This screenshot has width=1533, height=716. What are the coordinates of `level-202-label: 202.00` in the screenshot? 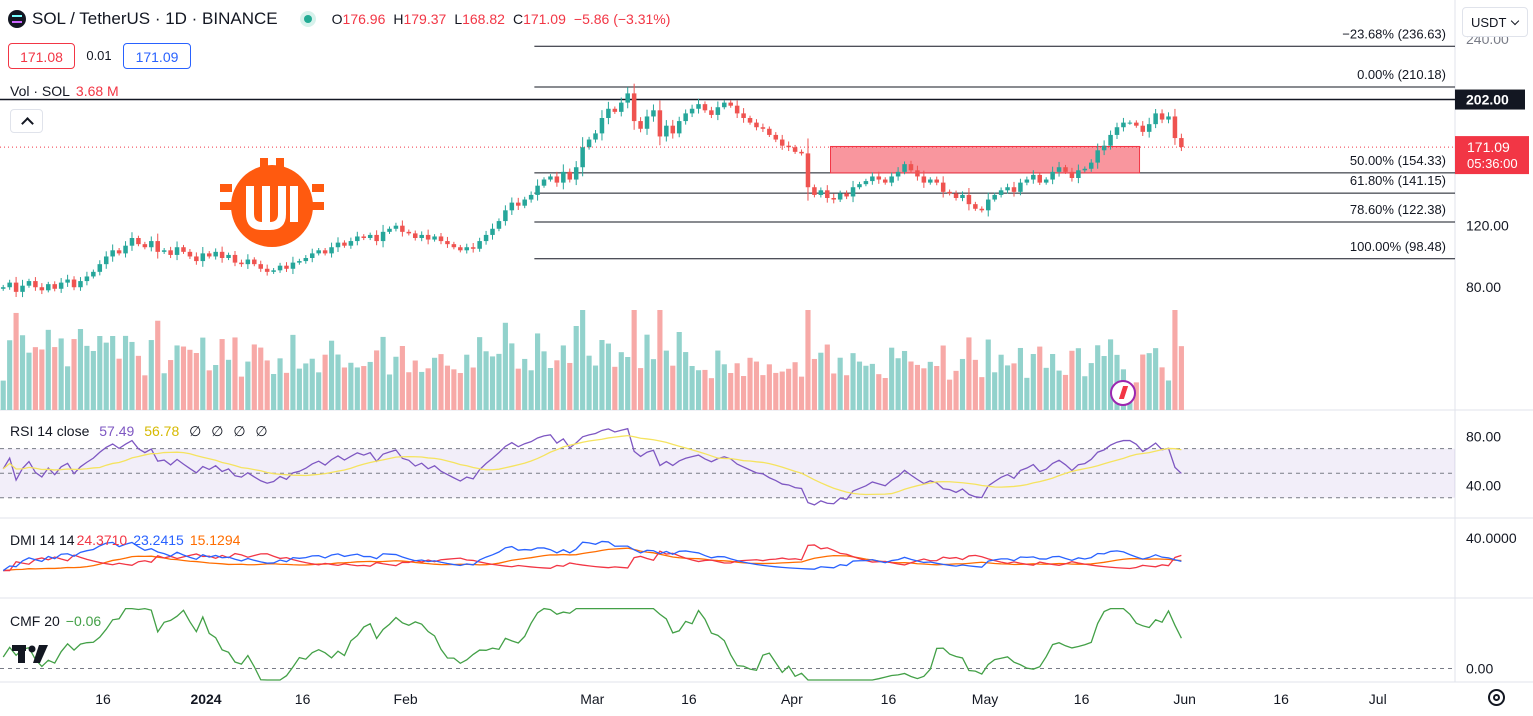 It's located at (1487, 100).